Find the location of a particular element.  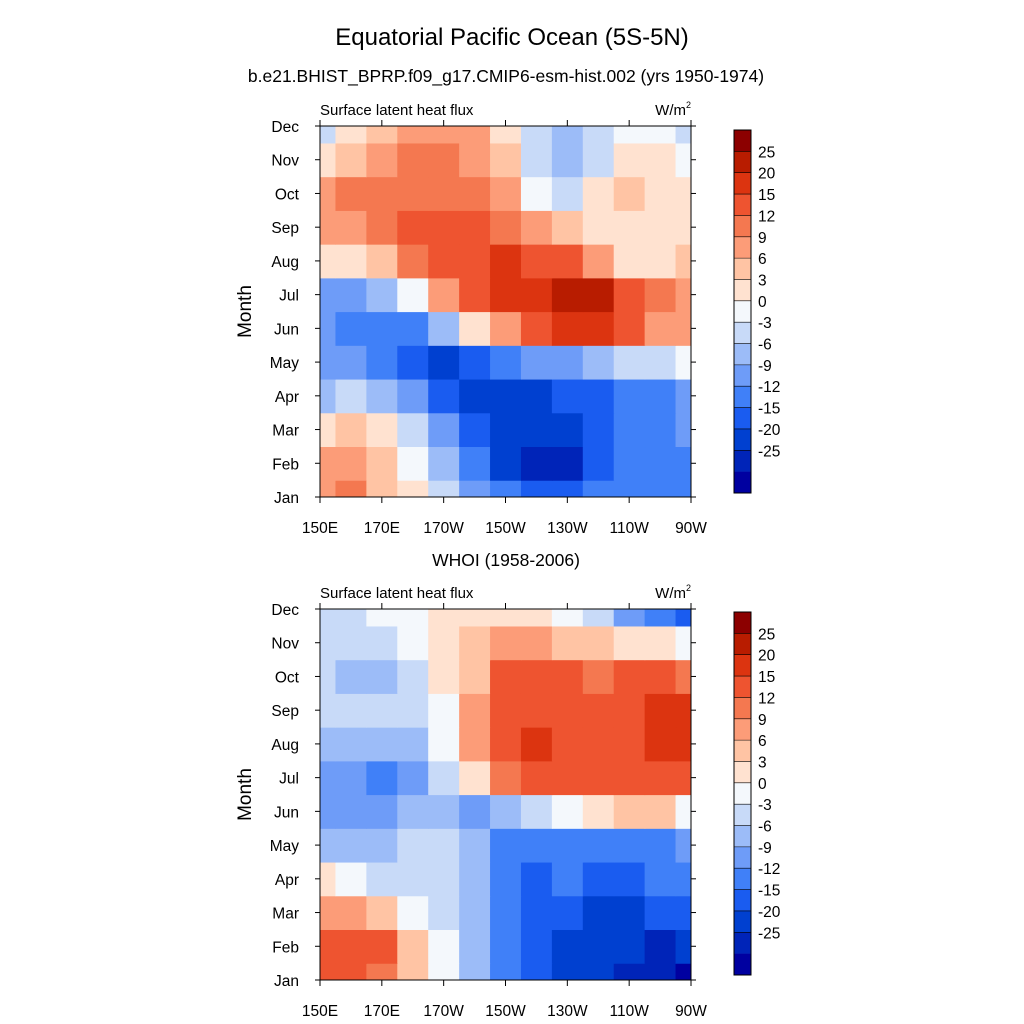

x-tick-label: 170W is located at coordinates (443, 1011).